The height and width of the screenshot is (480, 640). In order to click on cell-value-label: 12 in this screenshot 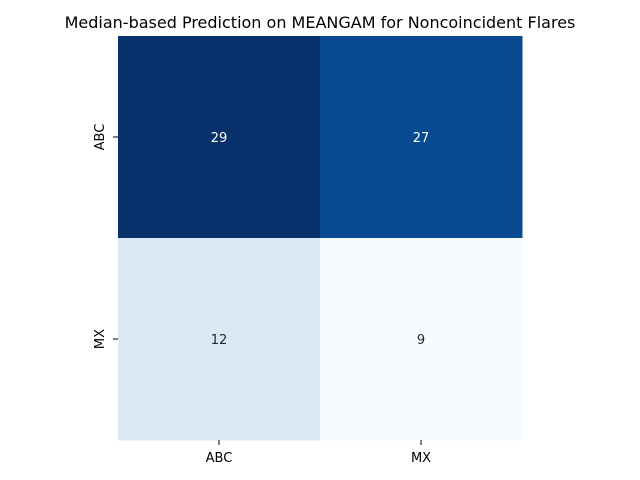, I will do `click(219, 340)`.